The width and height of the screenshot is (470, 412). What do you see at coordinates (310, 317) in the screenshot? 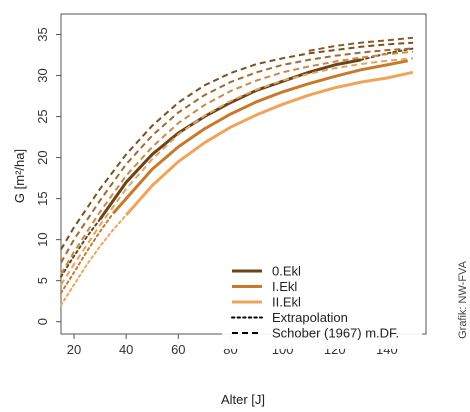
I see `legend-label-3: Extrapolation` at bounding box center [310, 317].